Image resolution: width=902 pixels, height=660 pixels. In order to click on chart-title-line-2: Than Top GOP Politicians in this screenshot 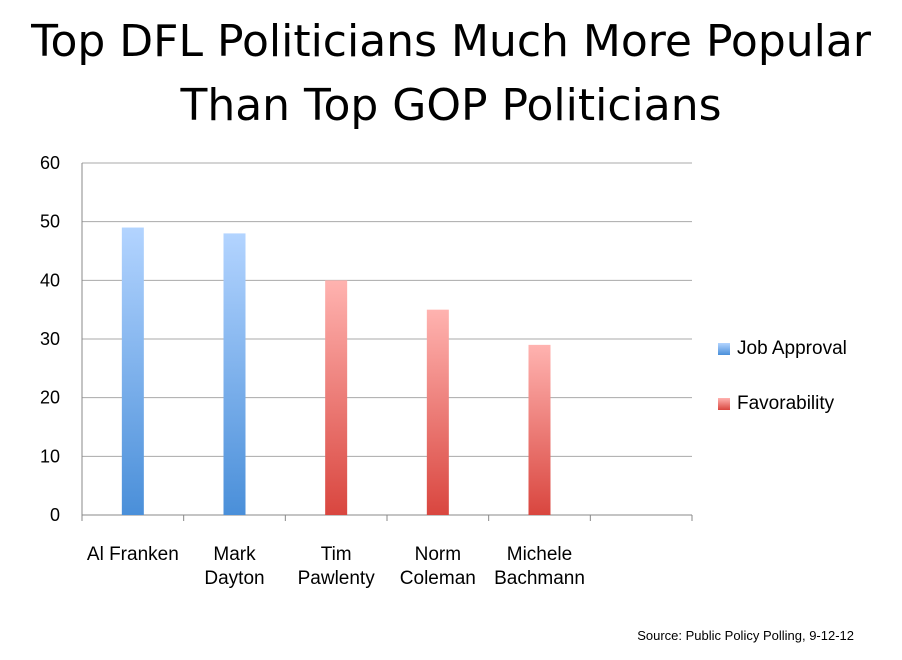, I will do `click(451, 105)`.